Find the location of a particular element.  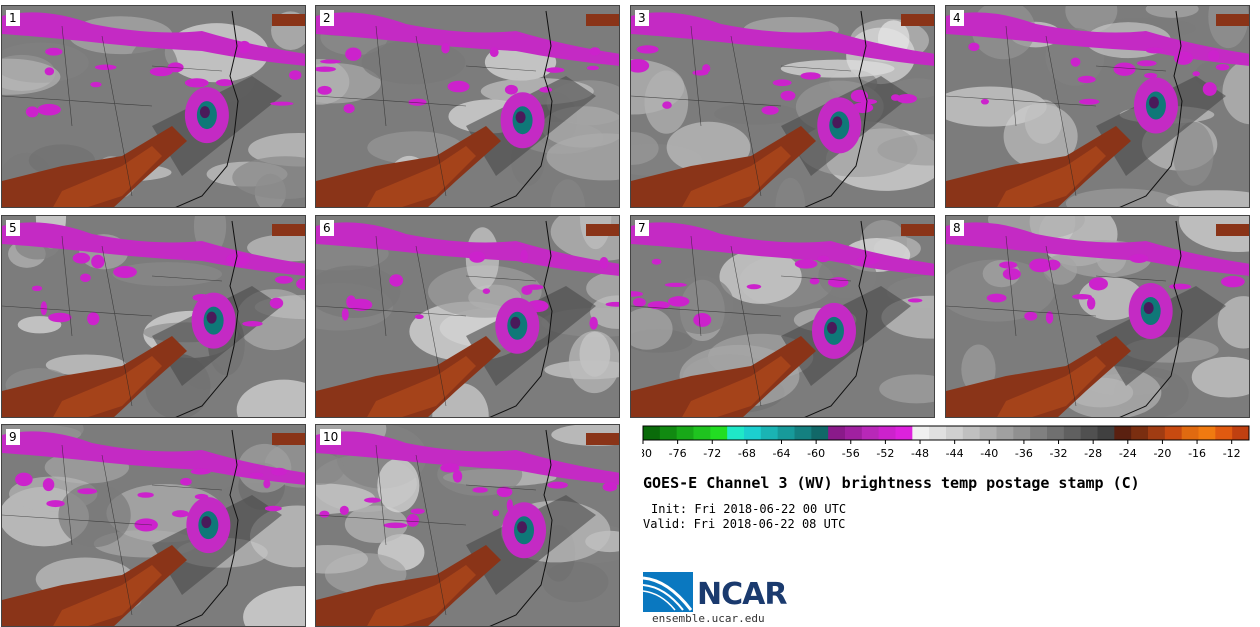

colorbar-tick-label: -72 is located at coordinates (712, 453).